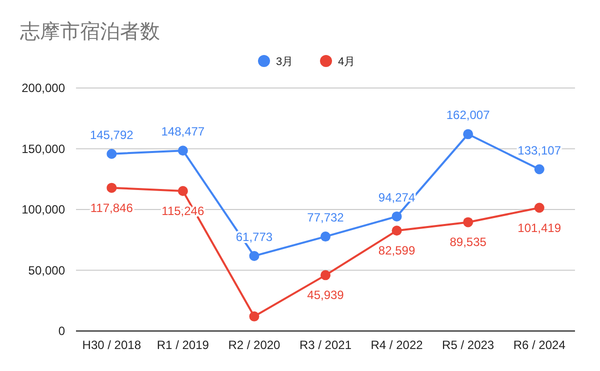  I want to click on x-tick-label: R5 / 2023, so click(468, 345).